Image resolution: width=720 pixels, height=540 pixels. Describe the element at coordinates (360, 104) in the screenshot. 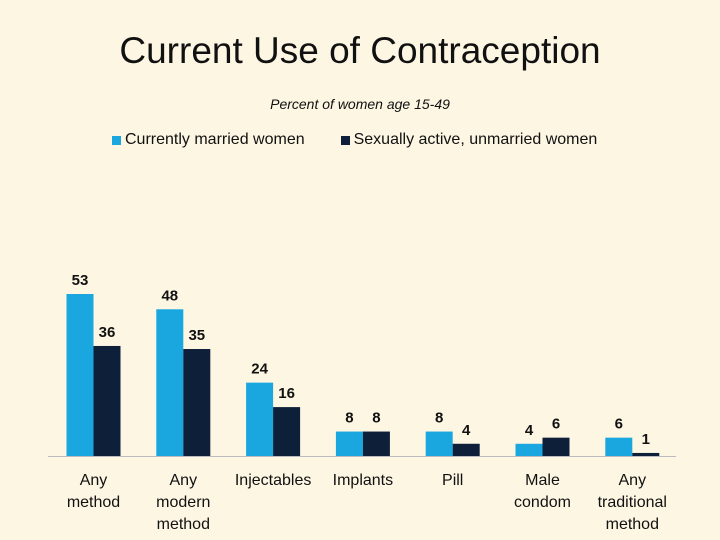

I see `chart-subtitle: Percent of women age 15-49` at that location.